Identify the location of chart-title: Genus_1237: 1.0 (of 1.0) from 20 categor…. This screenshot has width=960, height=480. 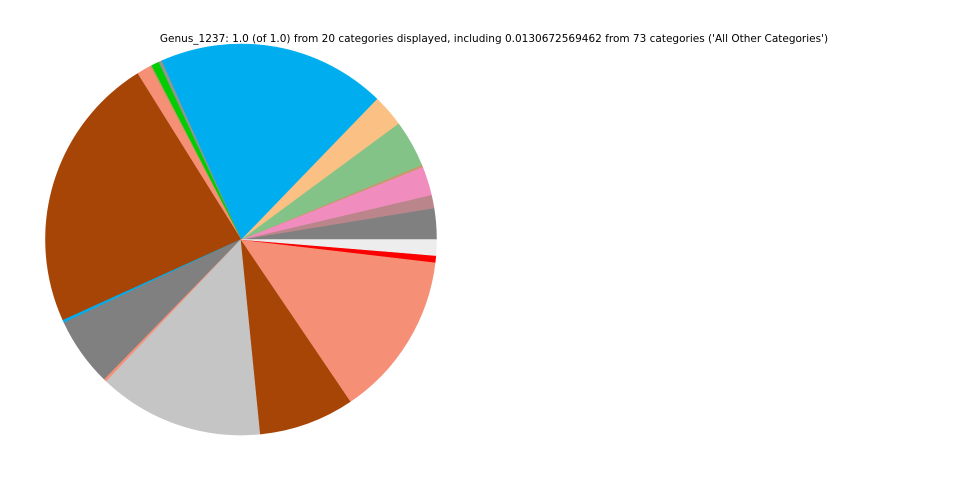
(494, 39).